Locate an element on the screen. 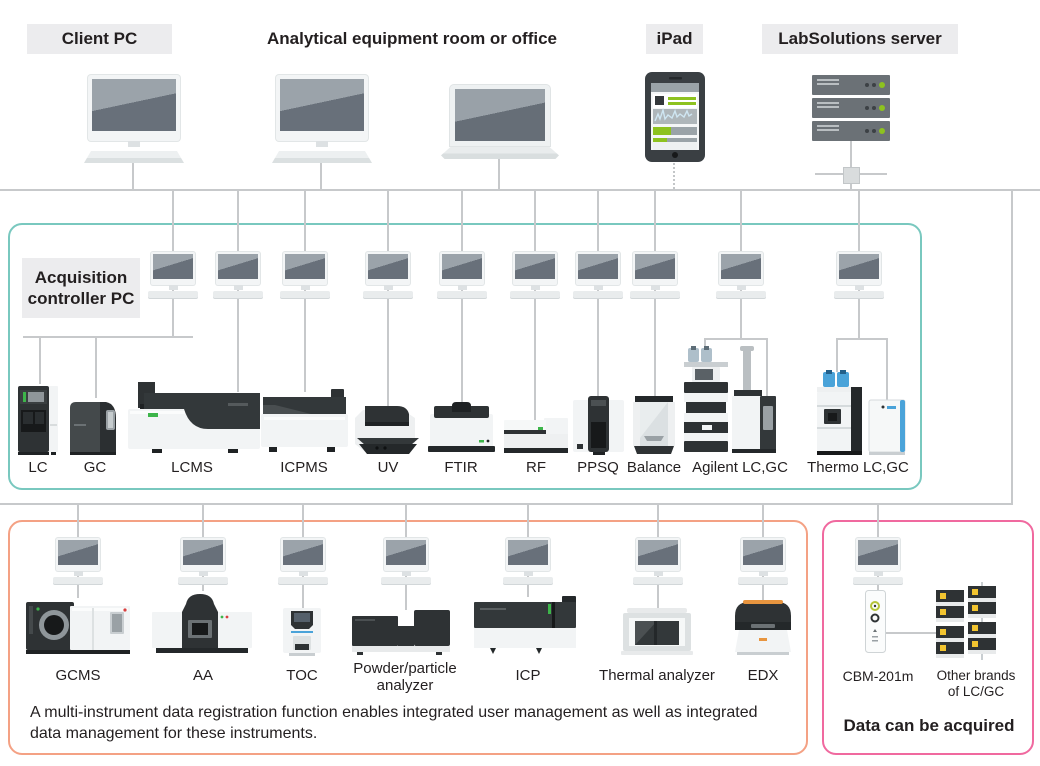 This screenshot has height=766, width=1040. rf-instrument-icon is located at coordinates (536, 437).